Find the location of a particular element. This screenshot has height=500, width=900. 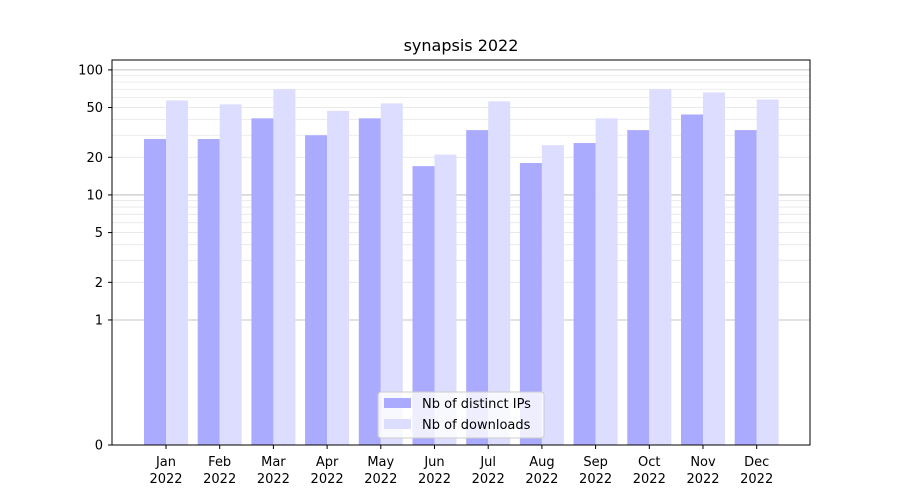

y-tick-label: 1 is located at coordinates (99, 320).